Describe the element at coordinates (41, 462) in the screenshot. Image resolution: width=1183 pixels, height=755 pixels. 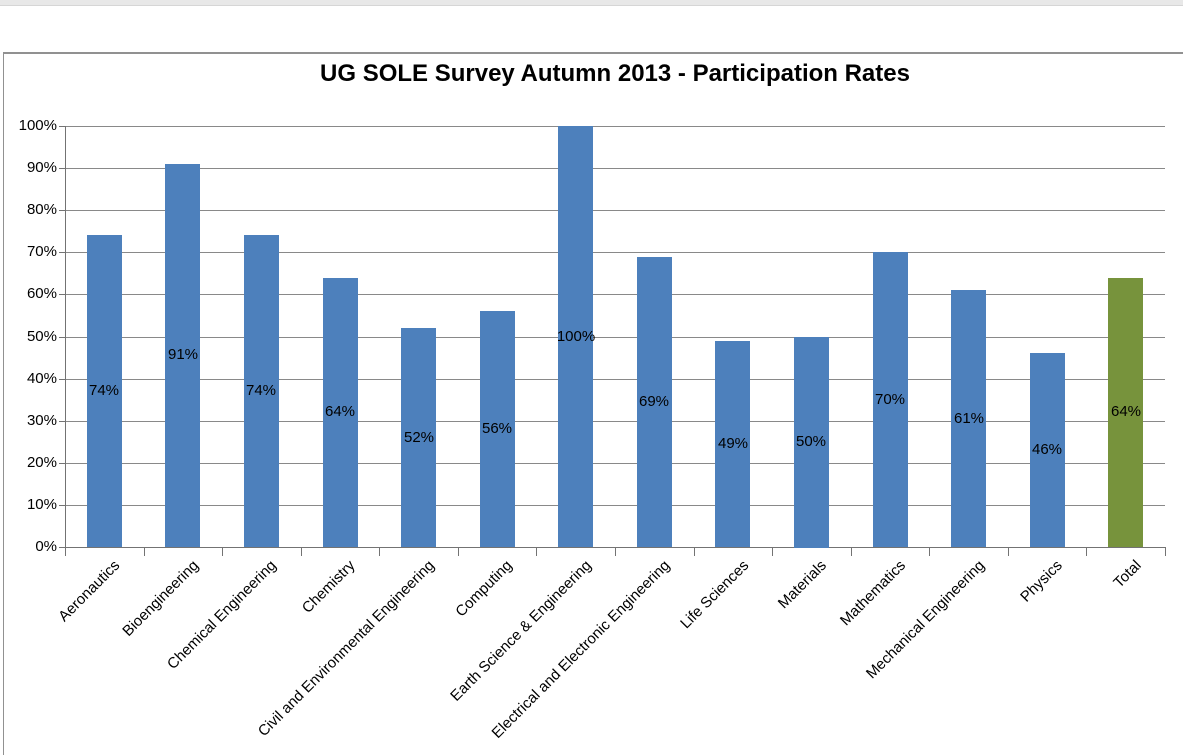
I see `y-axis-label: 20%` at that location.